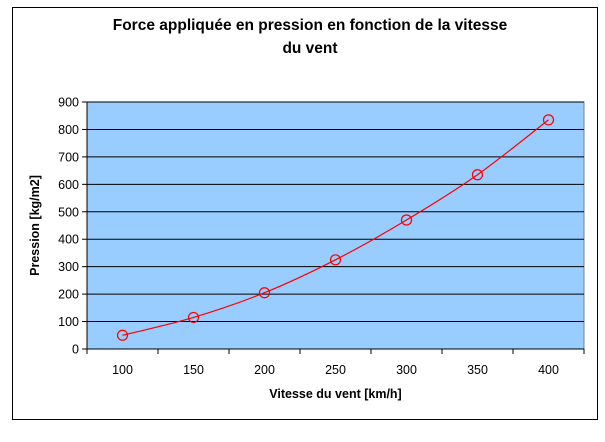 This screenshot has width=605, height=442. What do you see at coordinates (68, 212) in the screenshot?
I see `y-tick-label: 500` at bounding box center [68, 212].